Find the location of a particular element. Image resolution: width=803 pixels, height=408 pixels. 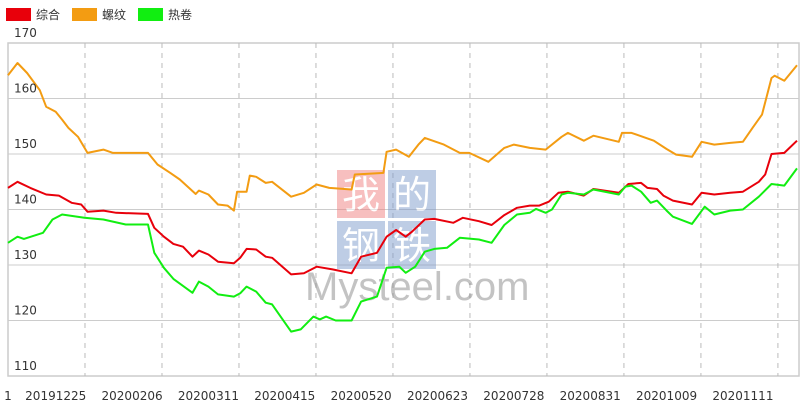

x-tick-label: 20200311 is located at coordinates (208, 396).